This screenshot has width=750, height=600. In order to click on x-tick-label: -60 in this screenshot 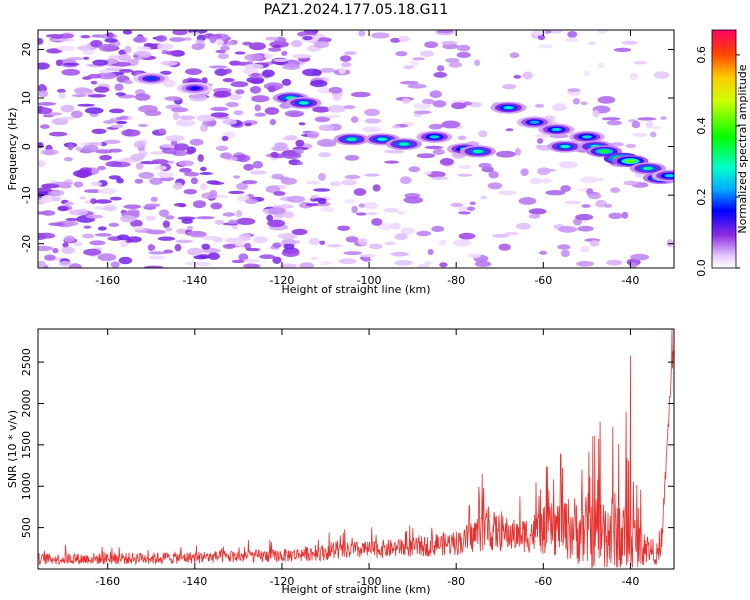, I will do `click(543, 581)`.